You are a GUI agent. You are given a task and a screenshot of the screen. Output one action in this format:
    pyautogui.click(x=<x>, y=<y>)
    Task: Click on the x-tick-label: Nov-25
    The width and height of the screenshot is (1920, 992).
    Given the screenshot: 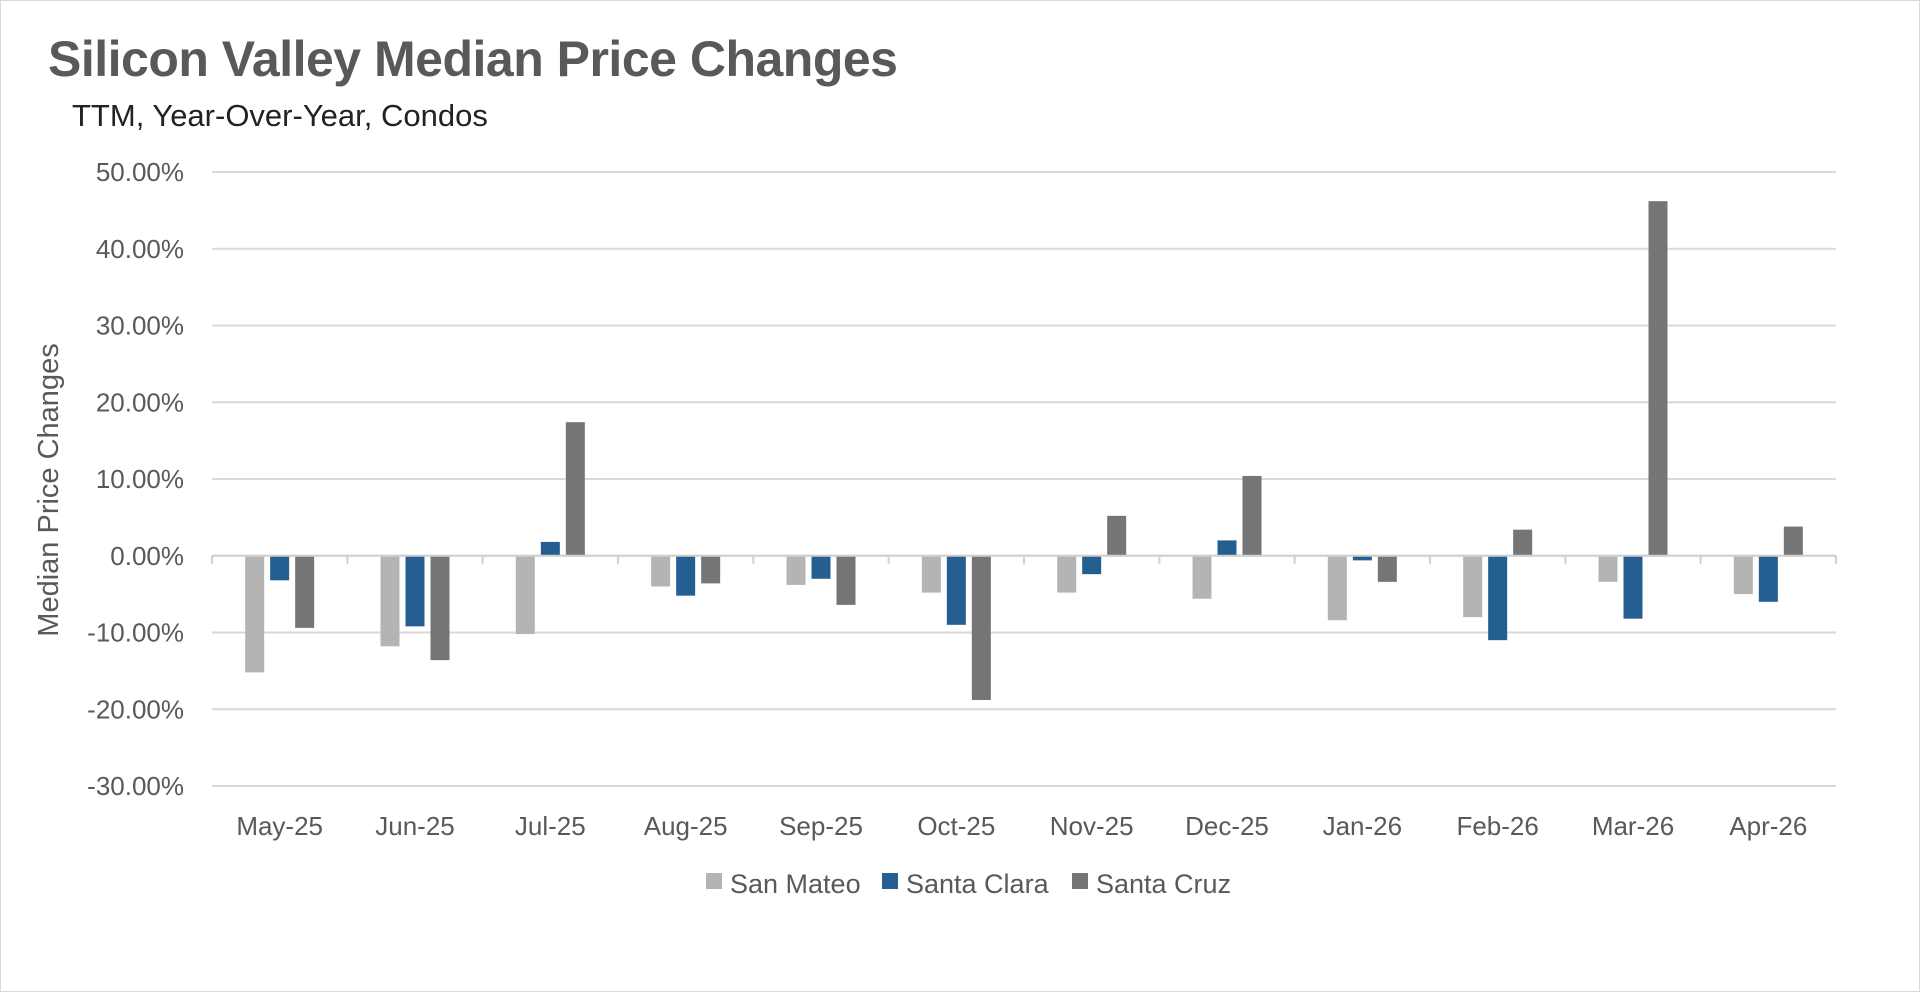 What is the action you would take?
    pyautogui.click(x=1092, y=826)
    